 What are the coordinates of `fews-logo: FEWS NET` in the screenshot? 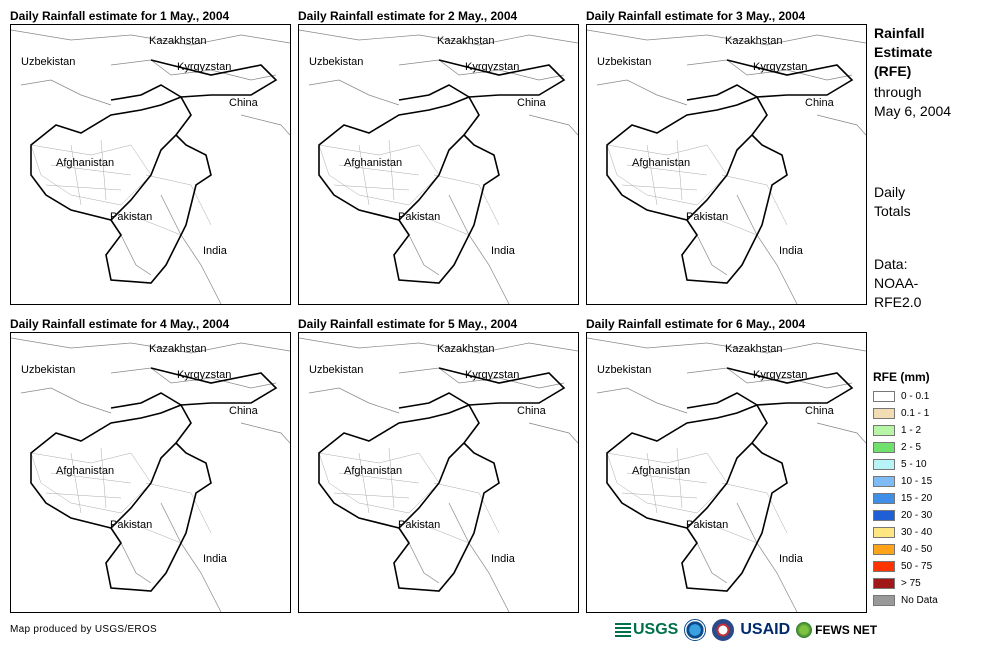 It's located at (836, 630).